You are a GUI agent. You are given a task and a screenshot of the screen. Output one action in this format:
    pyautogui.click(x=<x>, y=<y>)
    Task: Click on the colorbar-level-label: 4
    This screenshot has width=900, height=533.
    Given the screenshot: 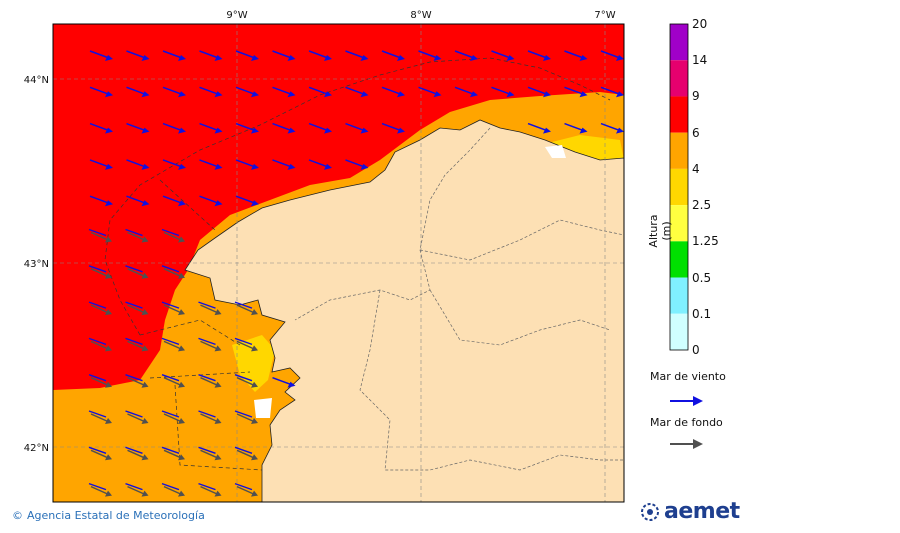 What is the action you would take?
    pyautogui.click(x=696, y=168)
    